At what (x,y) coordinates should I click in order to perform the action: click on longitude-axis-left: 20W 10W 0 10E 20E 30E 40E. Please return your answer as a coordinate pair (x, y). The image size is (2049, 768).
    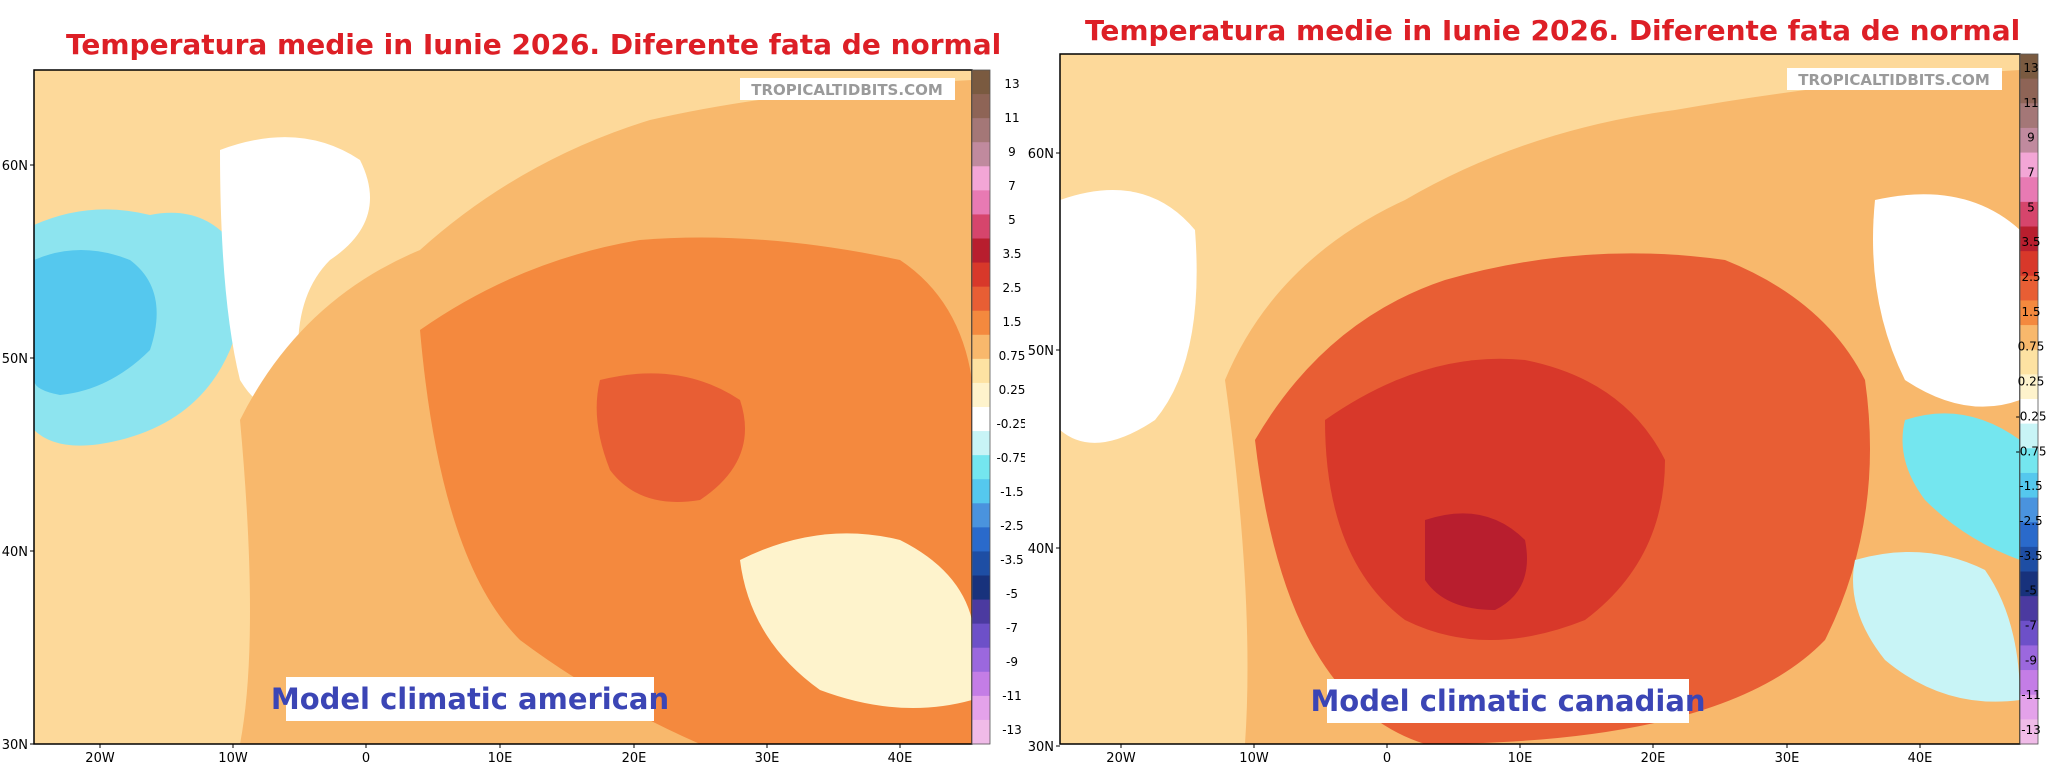
    Looking at the image, I should click on (498, 755).